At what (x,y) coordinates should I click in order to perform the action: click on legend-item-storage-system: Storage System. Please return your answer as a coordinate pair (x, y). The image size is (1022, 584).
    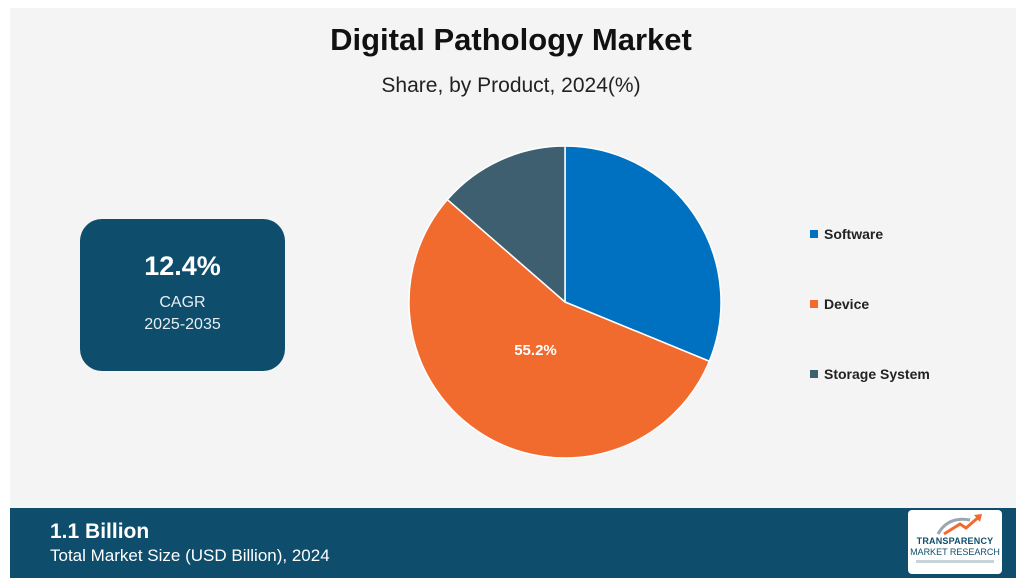
    Looking at the image, I should click on (870, 374).